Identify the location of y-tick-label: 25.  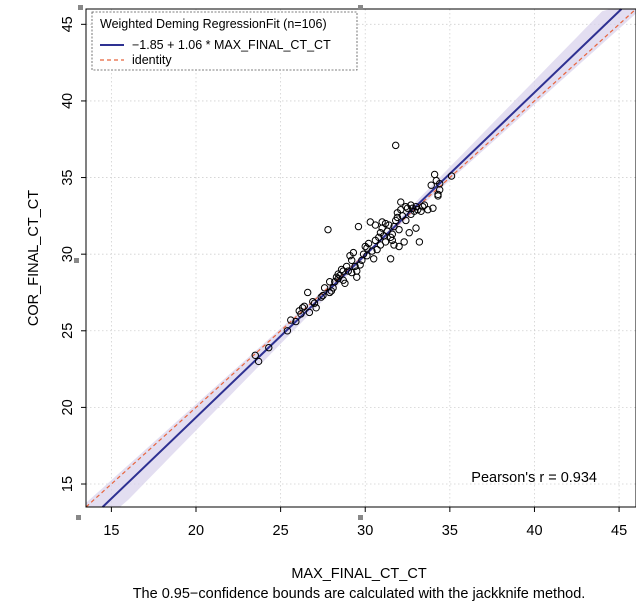
(68, 331).